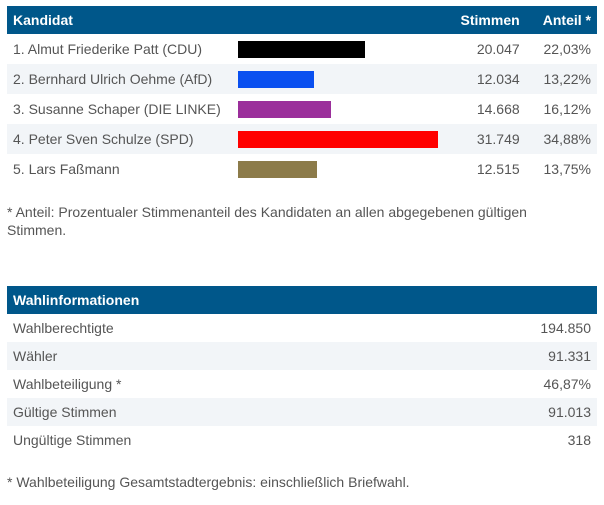  I want to click on header-candidate: Kandidat, so click(120, 20).